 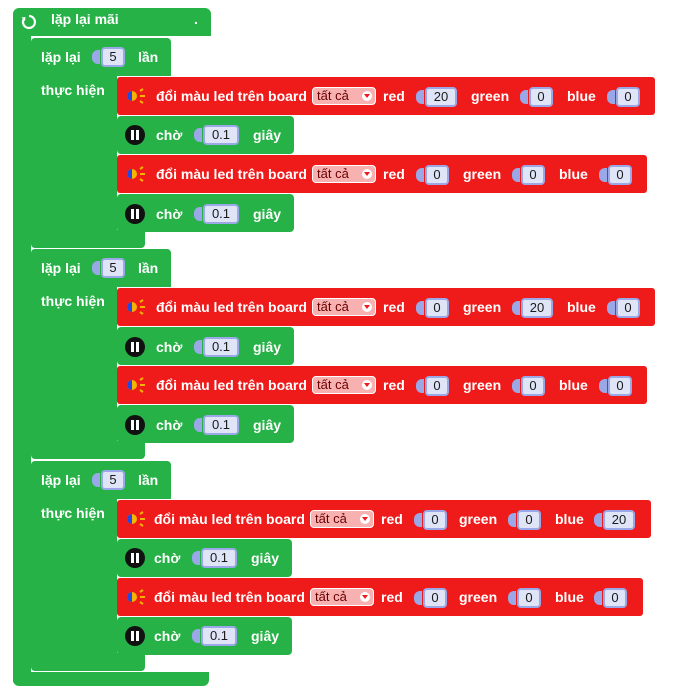 What do you see at coordinates (74, 153) in the screenshot?
I see `repeat-block-1-arm` at bounding box center [74, 153].